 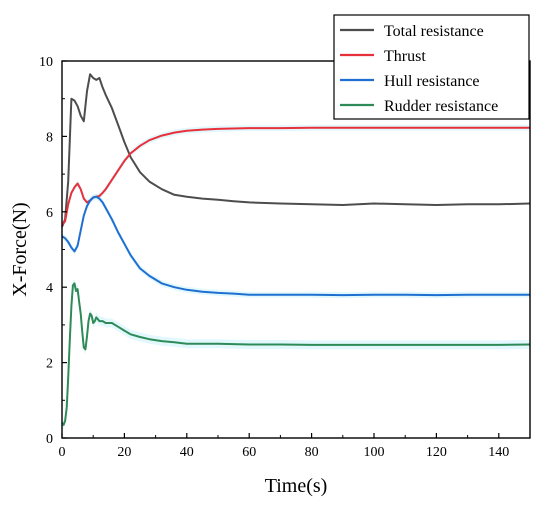 What do you see at coordinates (49, 213) in the screenshot?
I see `y-tick-label: 6` at bounding box center [49, 213].